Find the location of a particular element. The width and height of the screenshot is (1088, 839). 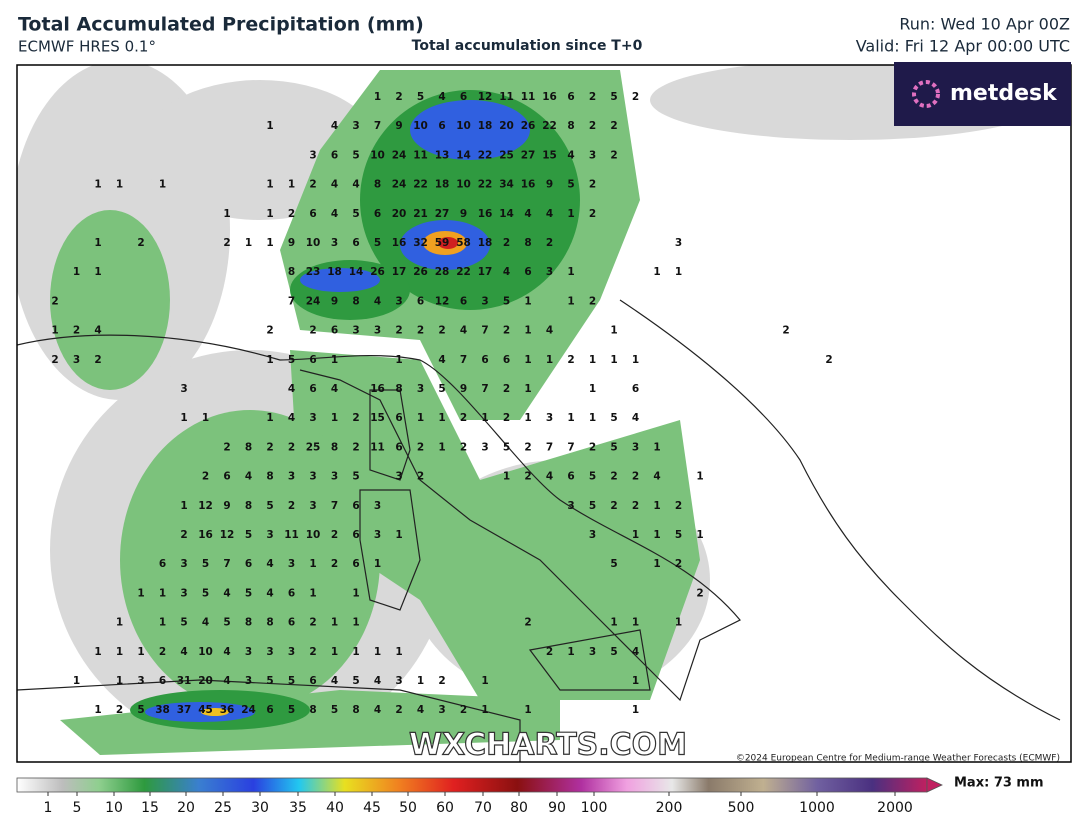

precip-value: 14 is located at coordinates (463, 155).